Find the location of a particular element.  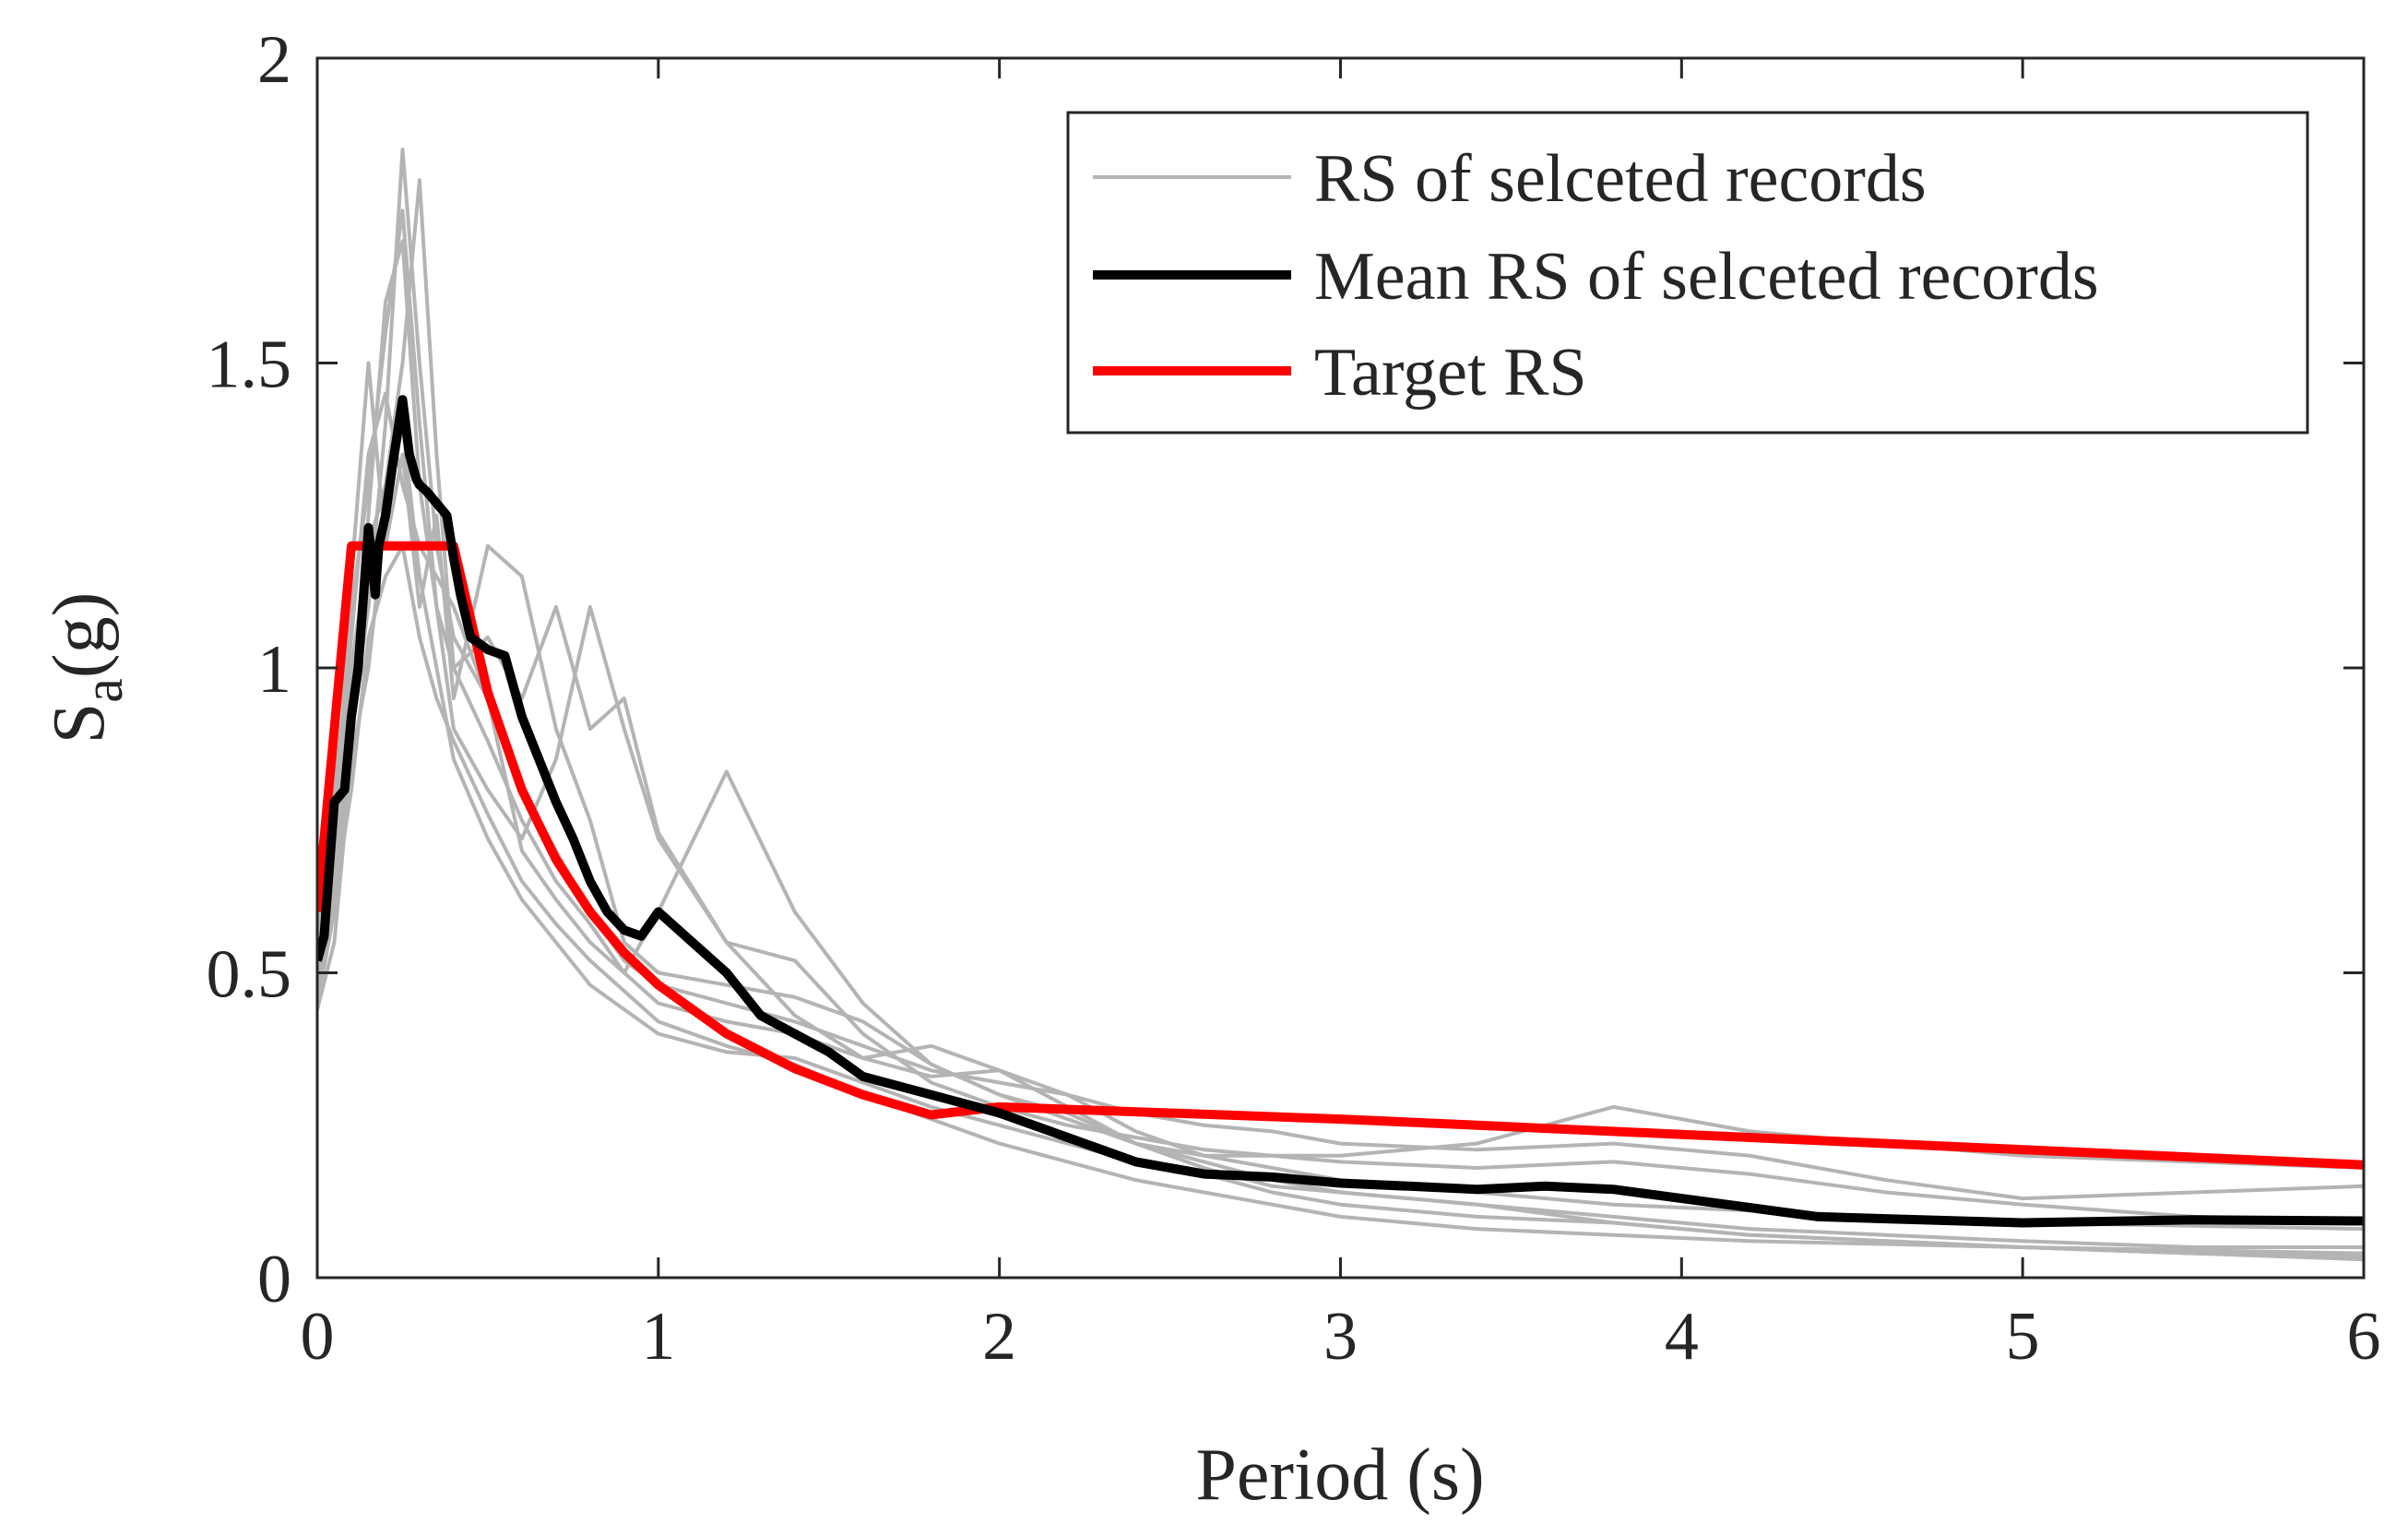

x-tick-label: 3 is located at coordinates (1340, 1337).